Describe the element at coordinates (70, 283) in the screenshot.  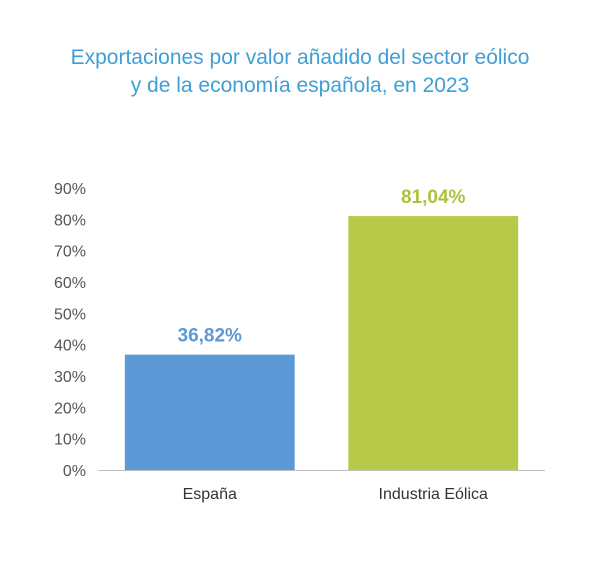
I see `y-tick-label: 60%` at that location.